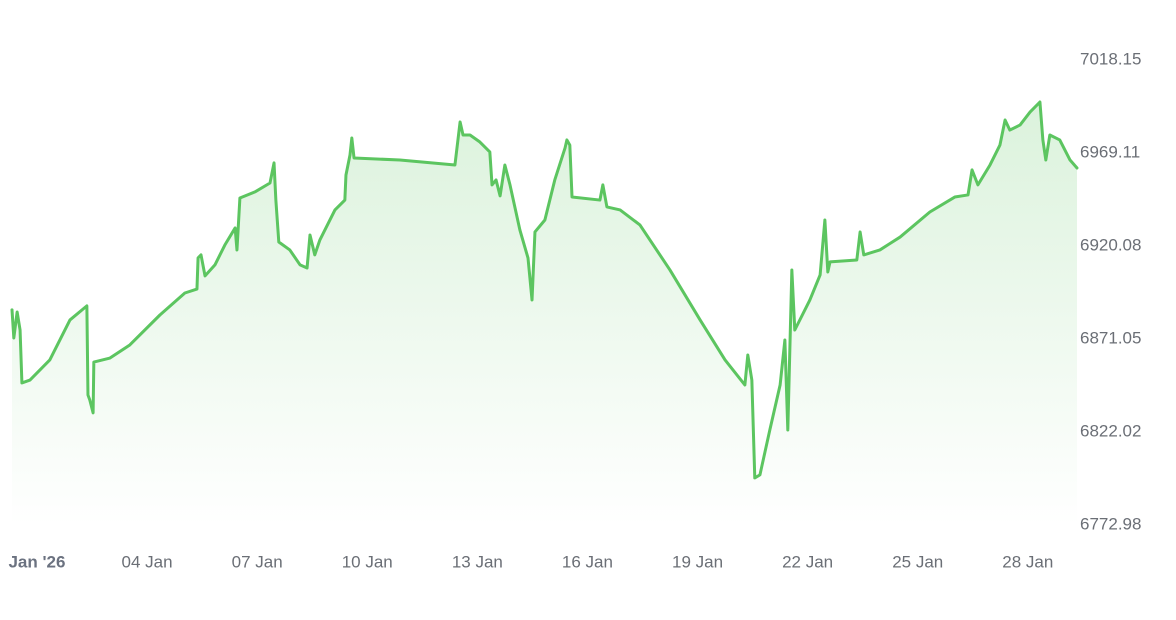 Image resolution: width=1176 pixels, height=620 pixels. What do you see at coordinates (36, 561) in the screenshot?
I see `x-tick-label: Jan '26` at bounding box center [36, 561].